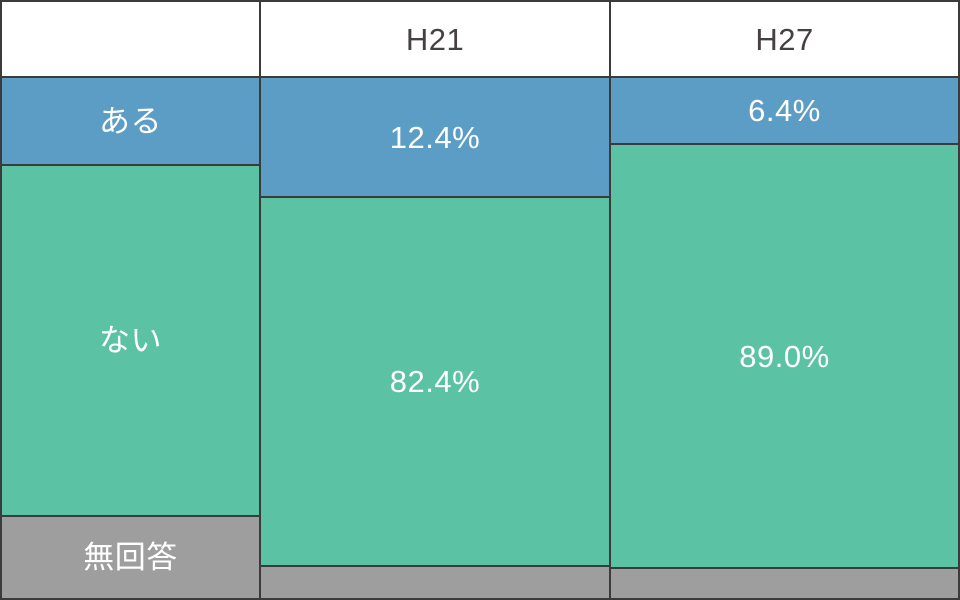 This screenshot has width=960, height=600. What do you see at coordinates (130, 39) in the screenshot?
I see `corner-header-cell` at bounding box center [130, 39].